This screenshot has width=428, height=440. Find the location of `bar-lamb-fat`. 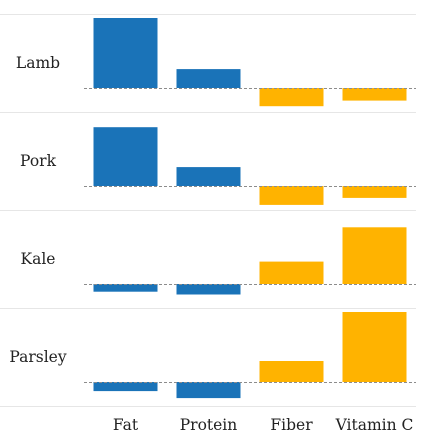

bar-lamb-fat is located at coordinates (125, 53).